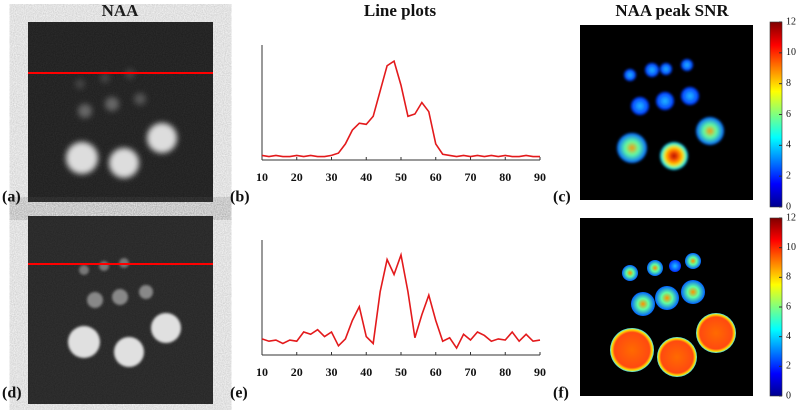 This screenshot has height=410, width=800. I want to click on column-title: NAA peak SNR, so click(672, 10).